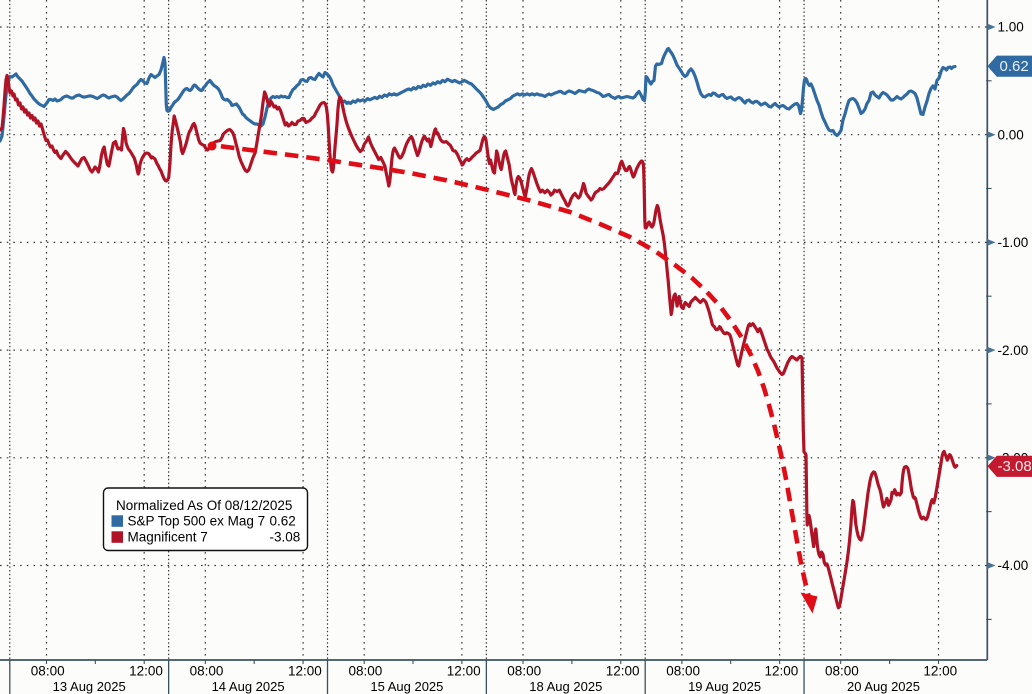 The height and width of the screenshot is (694, 1032). What do you see at coordinates (565, 686) in the screenshot?
I see `svg-text: 18 Aug 2025` at bounding box center [565, 686].